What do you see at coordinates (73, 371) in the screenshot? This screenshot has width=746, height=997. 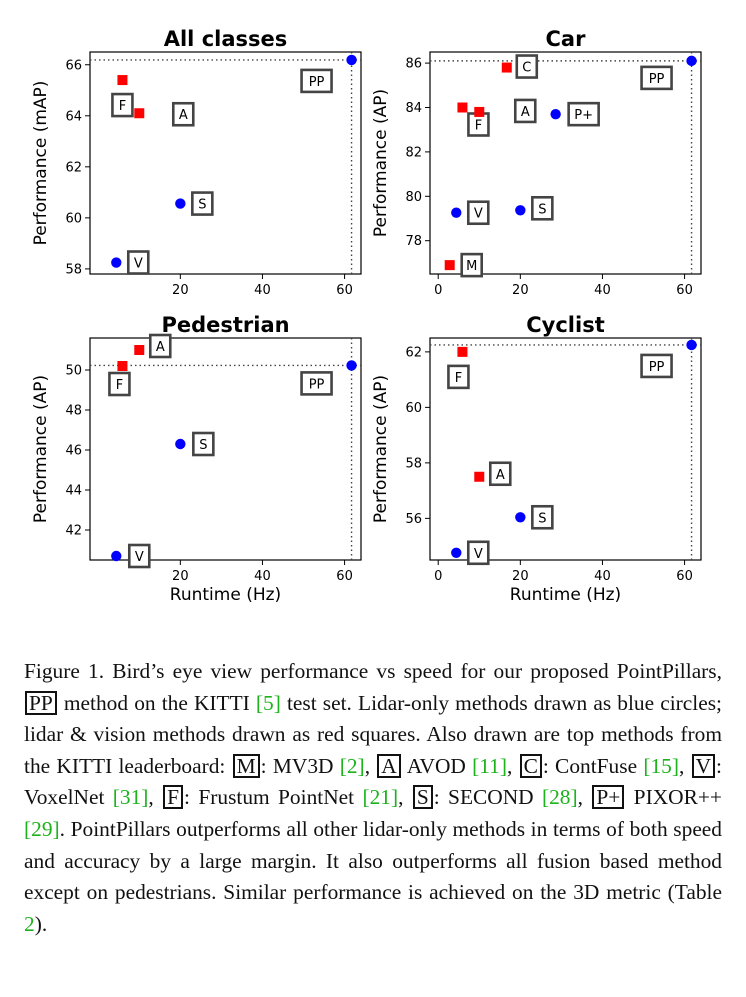 I see `y-tick-label: 50` at bounding box center [73, 371].